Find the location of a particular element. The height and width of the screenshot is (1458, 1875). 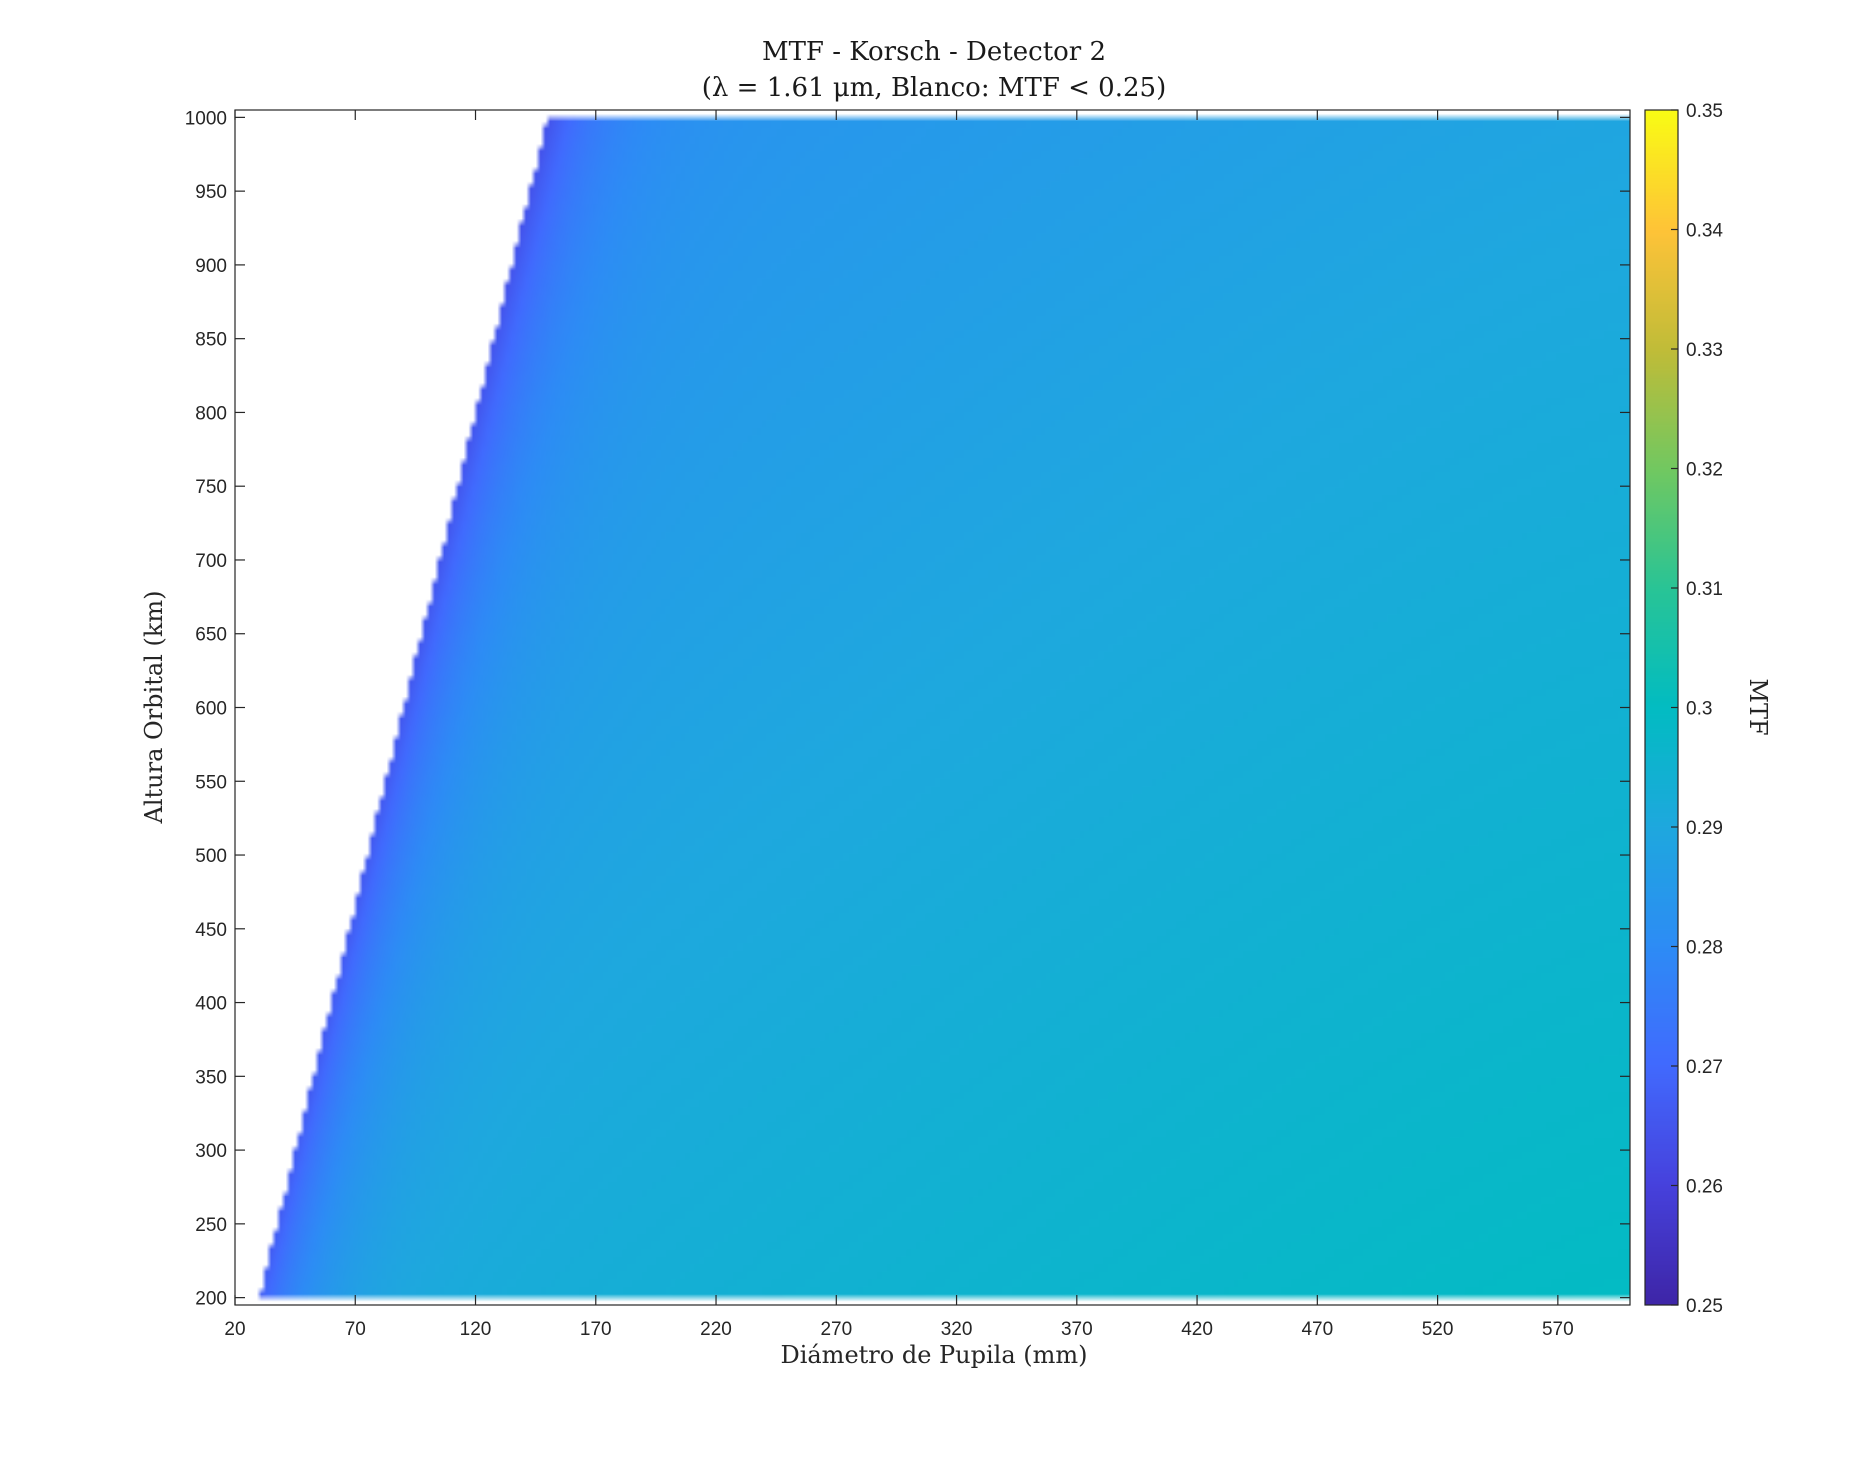

y-tick-label: 1000 is located at coordinates (206, 118).